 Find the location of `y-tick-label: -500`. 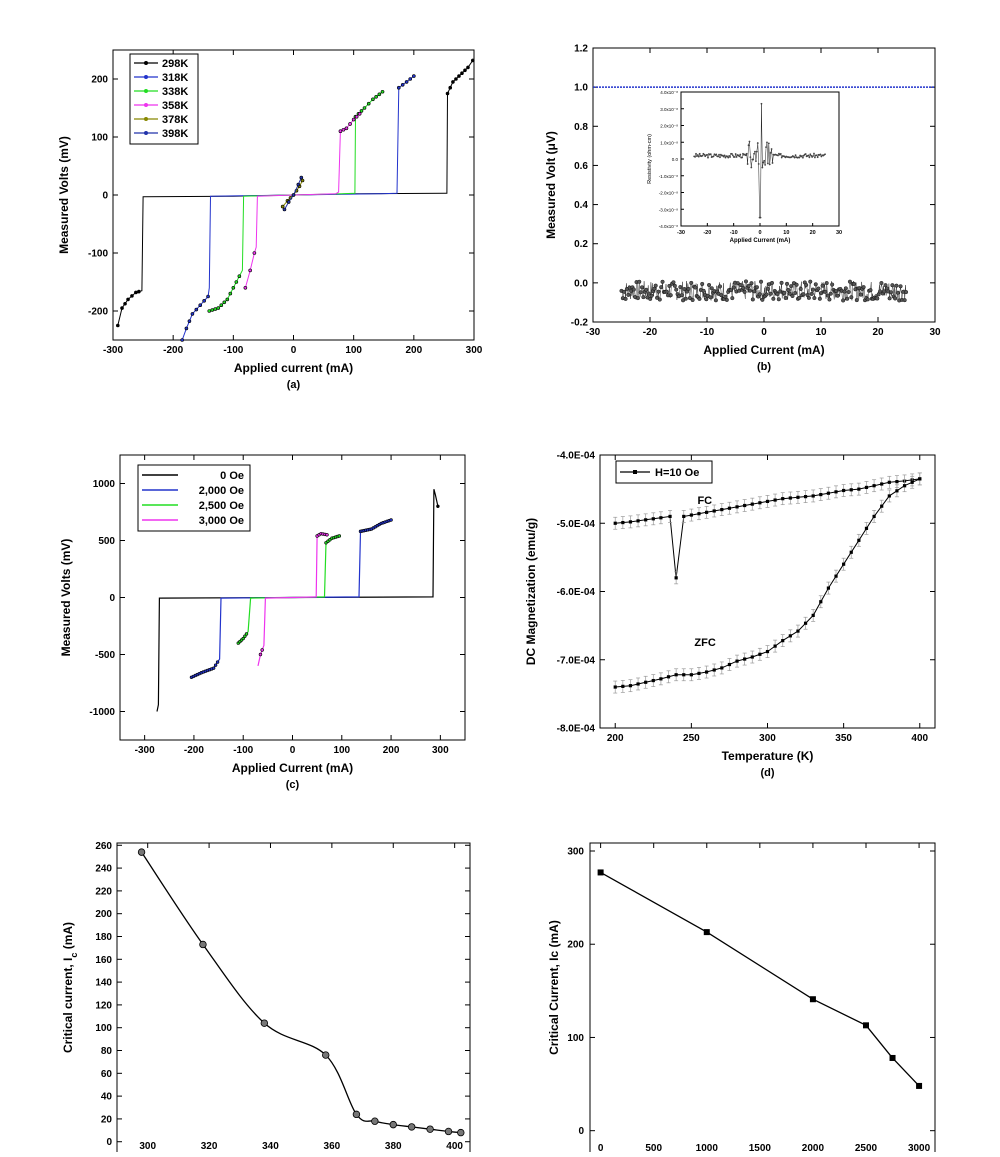

y-tick-label: -500 is located at coordinates (105, 655).